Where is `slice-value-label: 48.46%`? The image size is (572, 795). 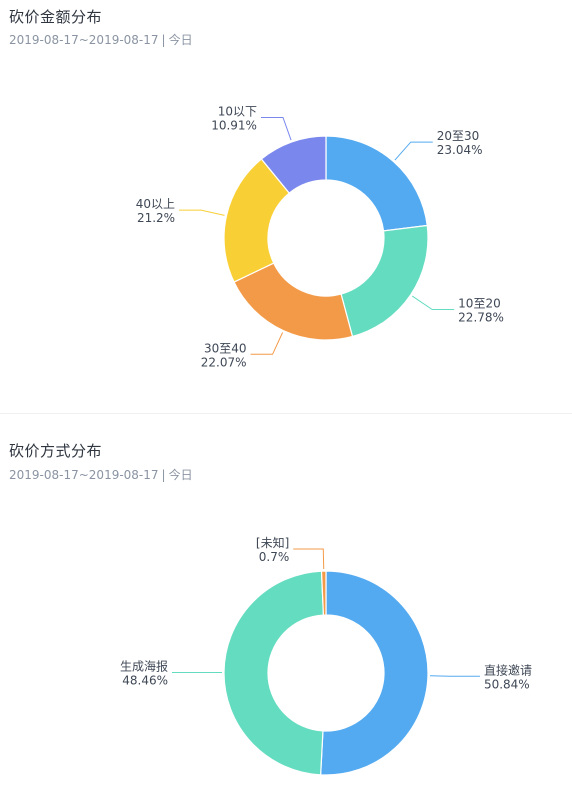 slice-value-label: 48.46% is located at coordinates (145, 680).